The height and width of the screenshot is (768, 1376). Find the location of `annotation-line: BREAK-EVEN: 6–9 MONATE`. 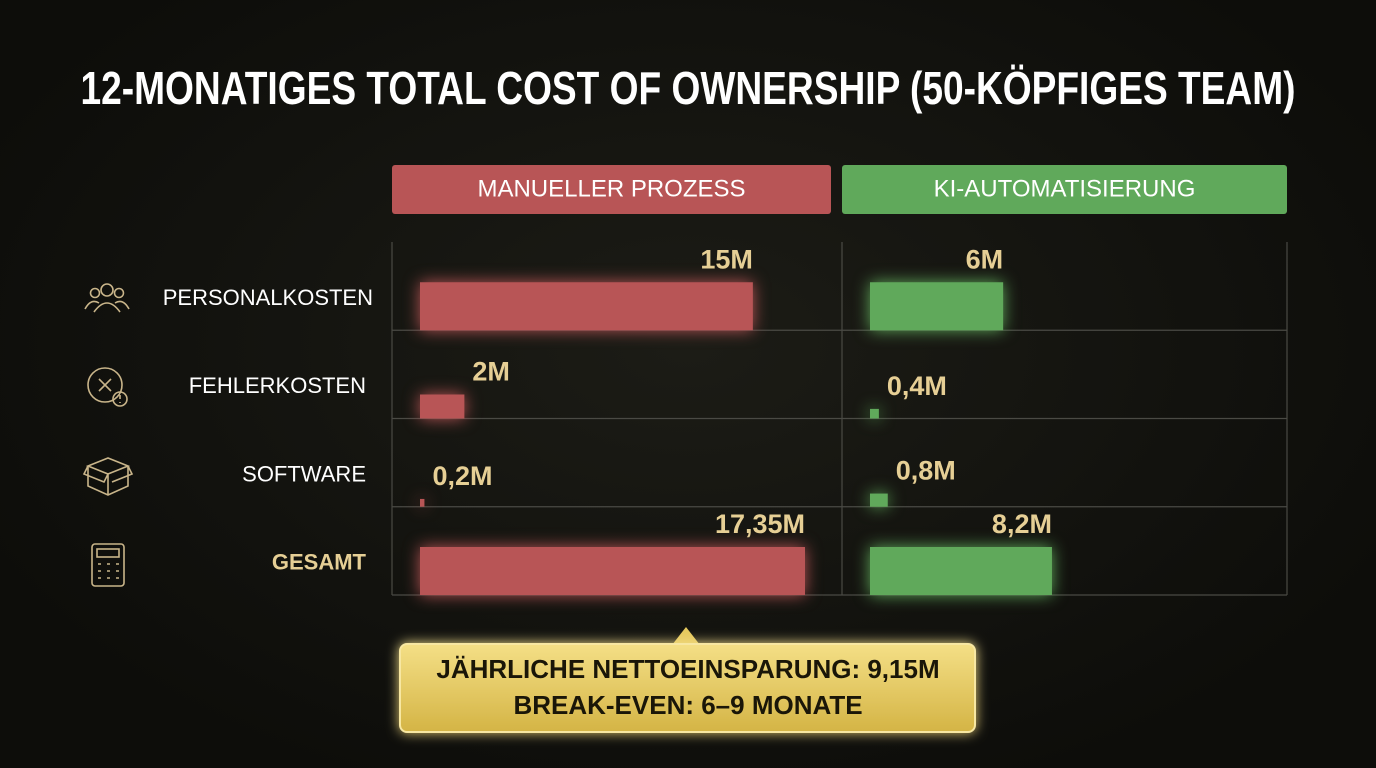

annotation-line: BREAK-EVEN: 6–9 MONATE is located at coordinates (687, 705).